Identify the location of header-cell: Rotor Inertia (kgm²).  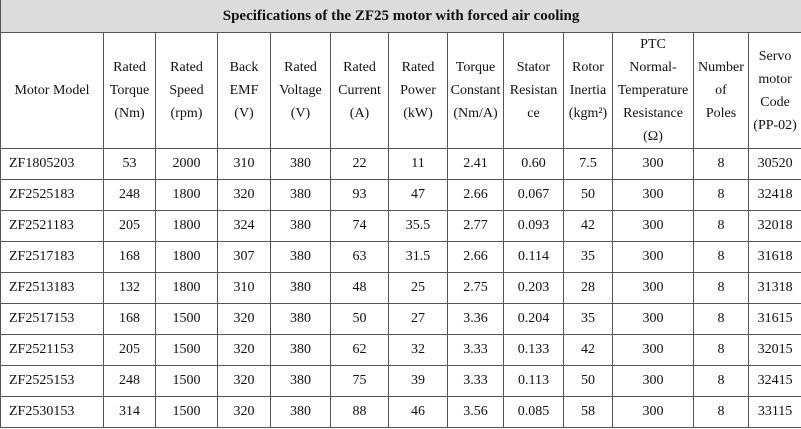
(588, 90).